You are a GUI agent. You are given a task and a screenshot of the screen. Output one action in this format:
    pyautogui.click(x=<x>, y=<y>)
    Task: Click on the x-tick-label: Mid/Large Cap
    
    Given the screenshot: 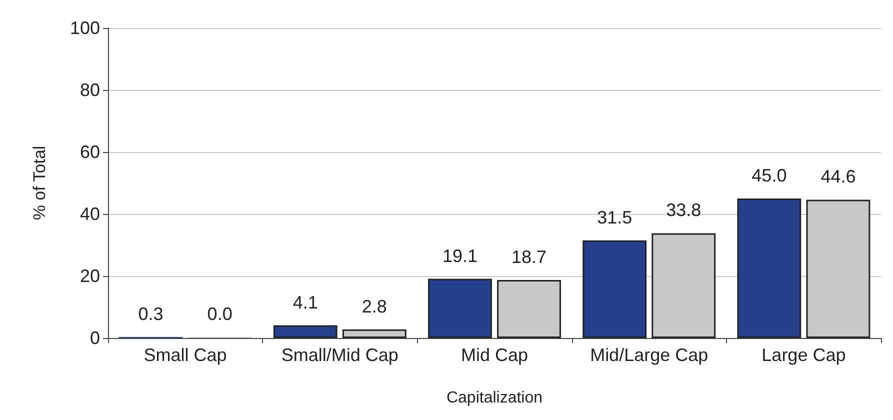 What is the action you would take?
    pyautogui.click(x=649, y=355)
    